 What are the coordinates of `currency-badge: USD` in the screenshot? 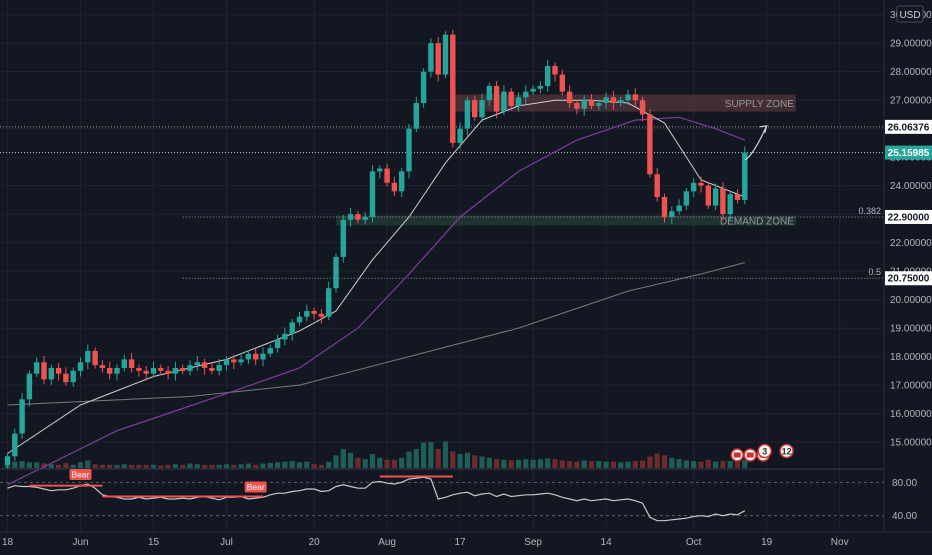 It's located at (910, 14).